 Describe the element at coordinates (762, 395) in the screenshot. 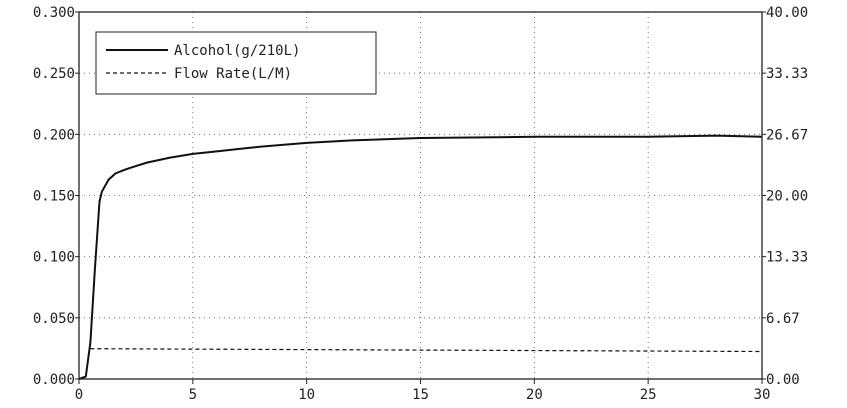

I see `x-tick-label: 30` at that location.